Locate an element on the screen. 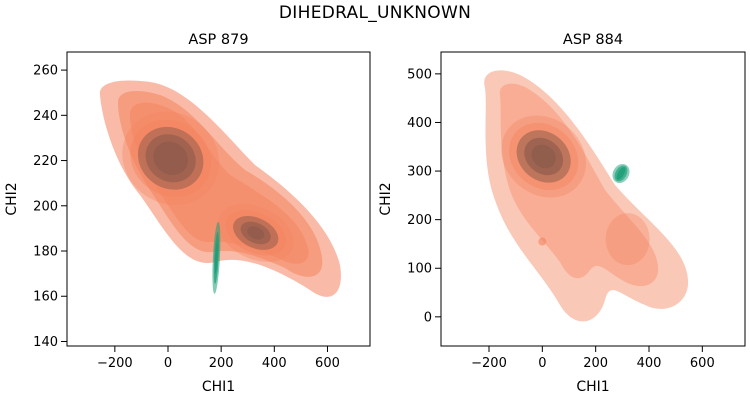 The image size is (750, 400). y-tick-label: 400 is located at coordinates (419, 123).